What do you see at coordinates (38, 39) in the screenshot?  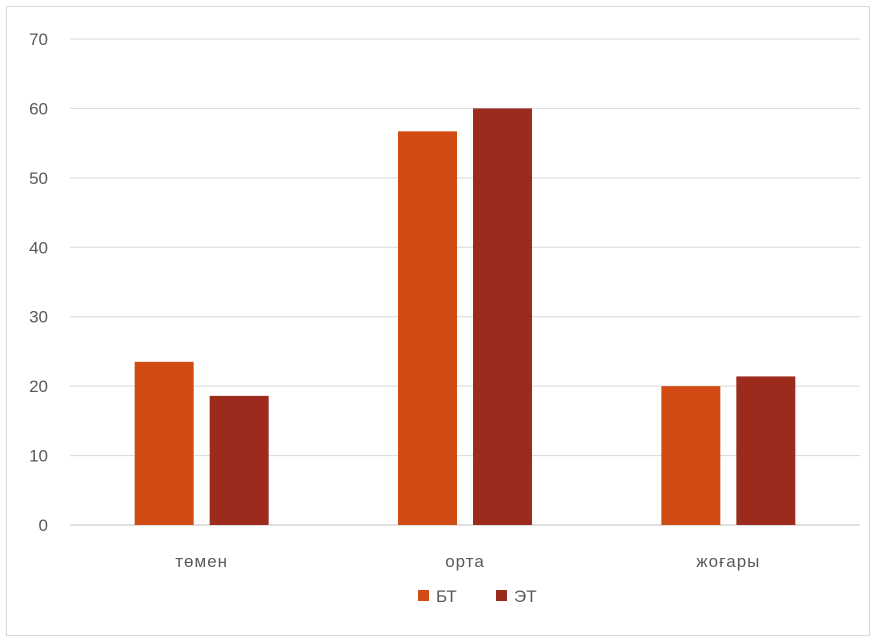 I see `y-tick-label: 70` at bounding box center [38, 39].